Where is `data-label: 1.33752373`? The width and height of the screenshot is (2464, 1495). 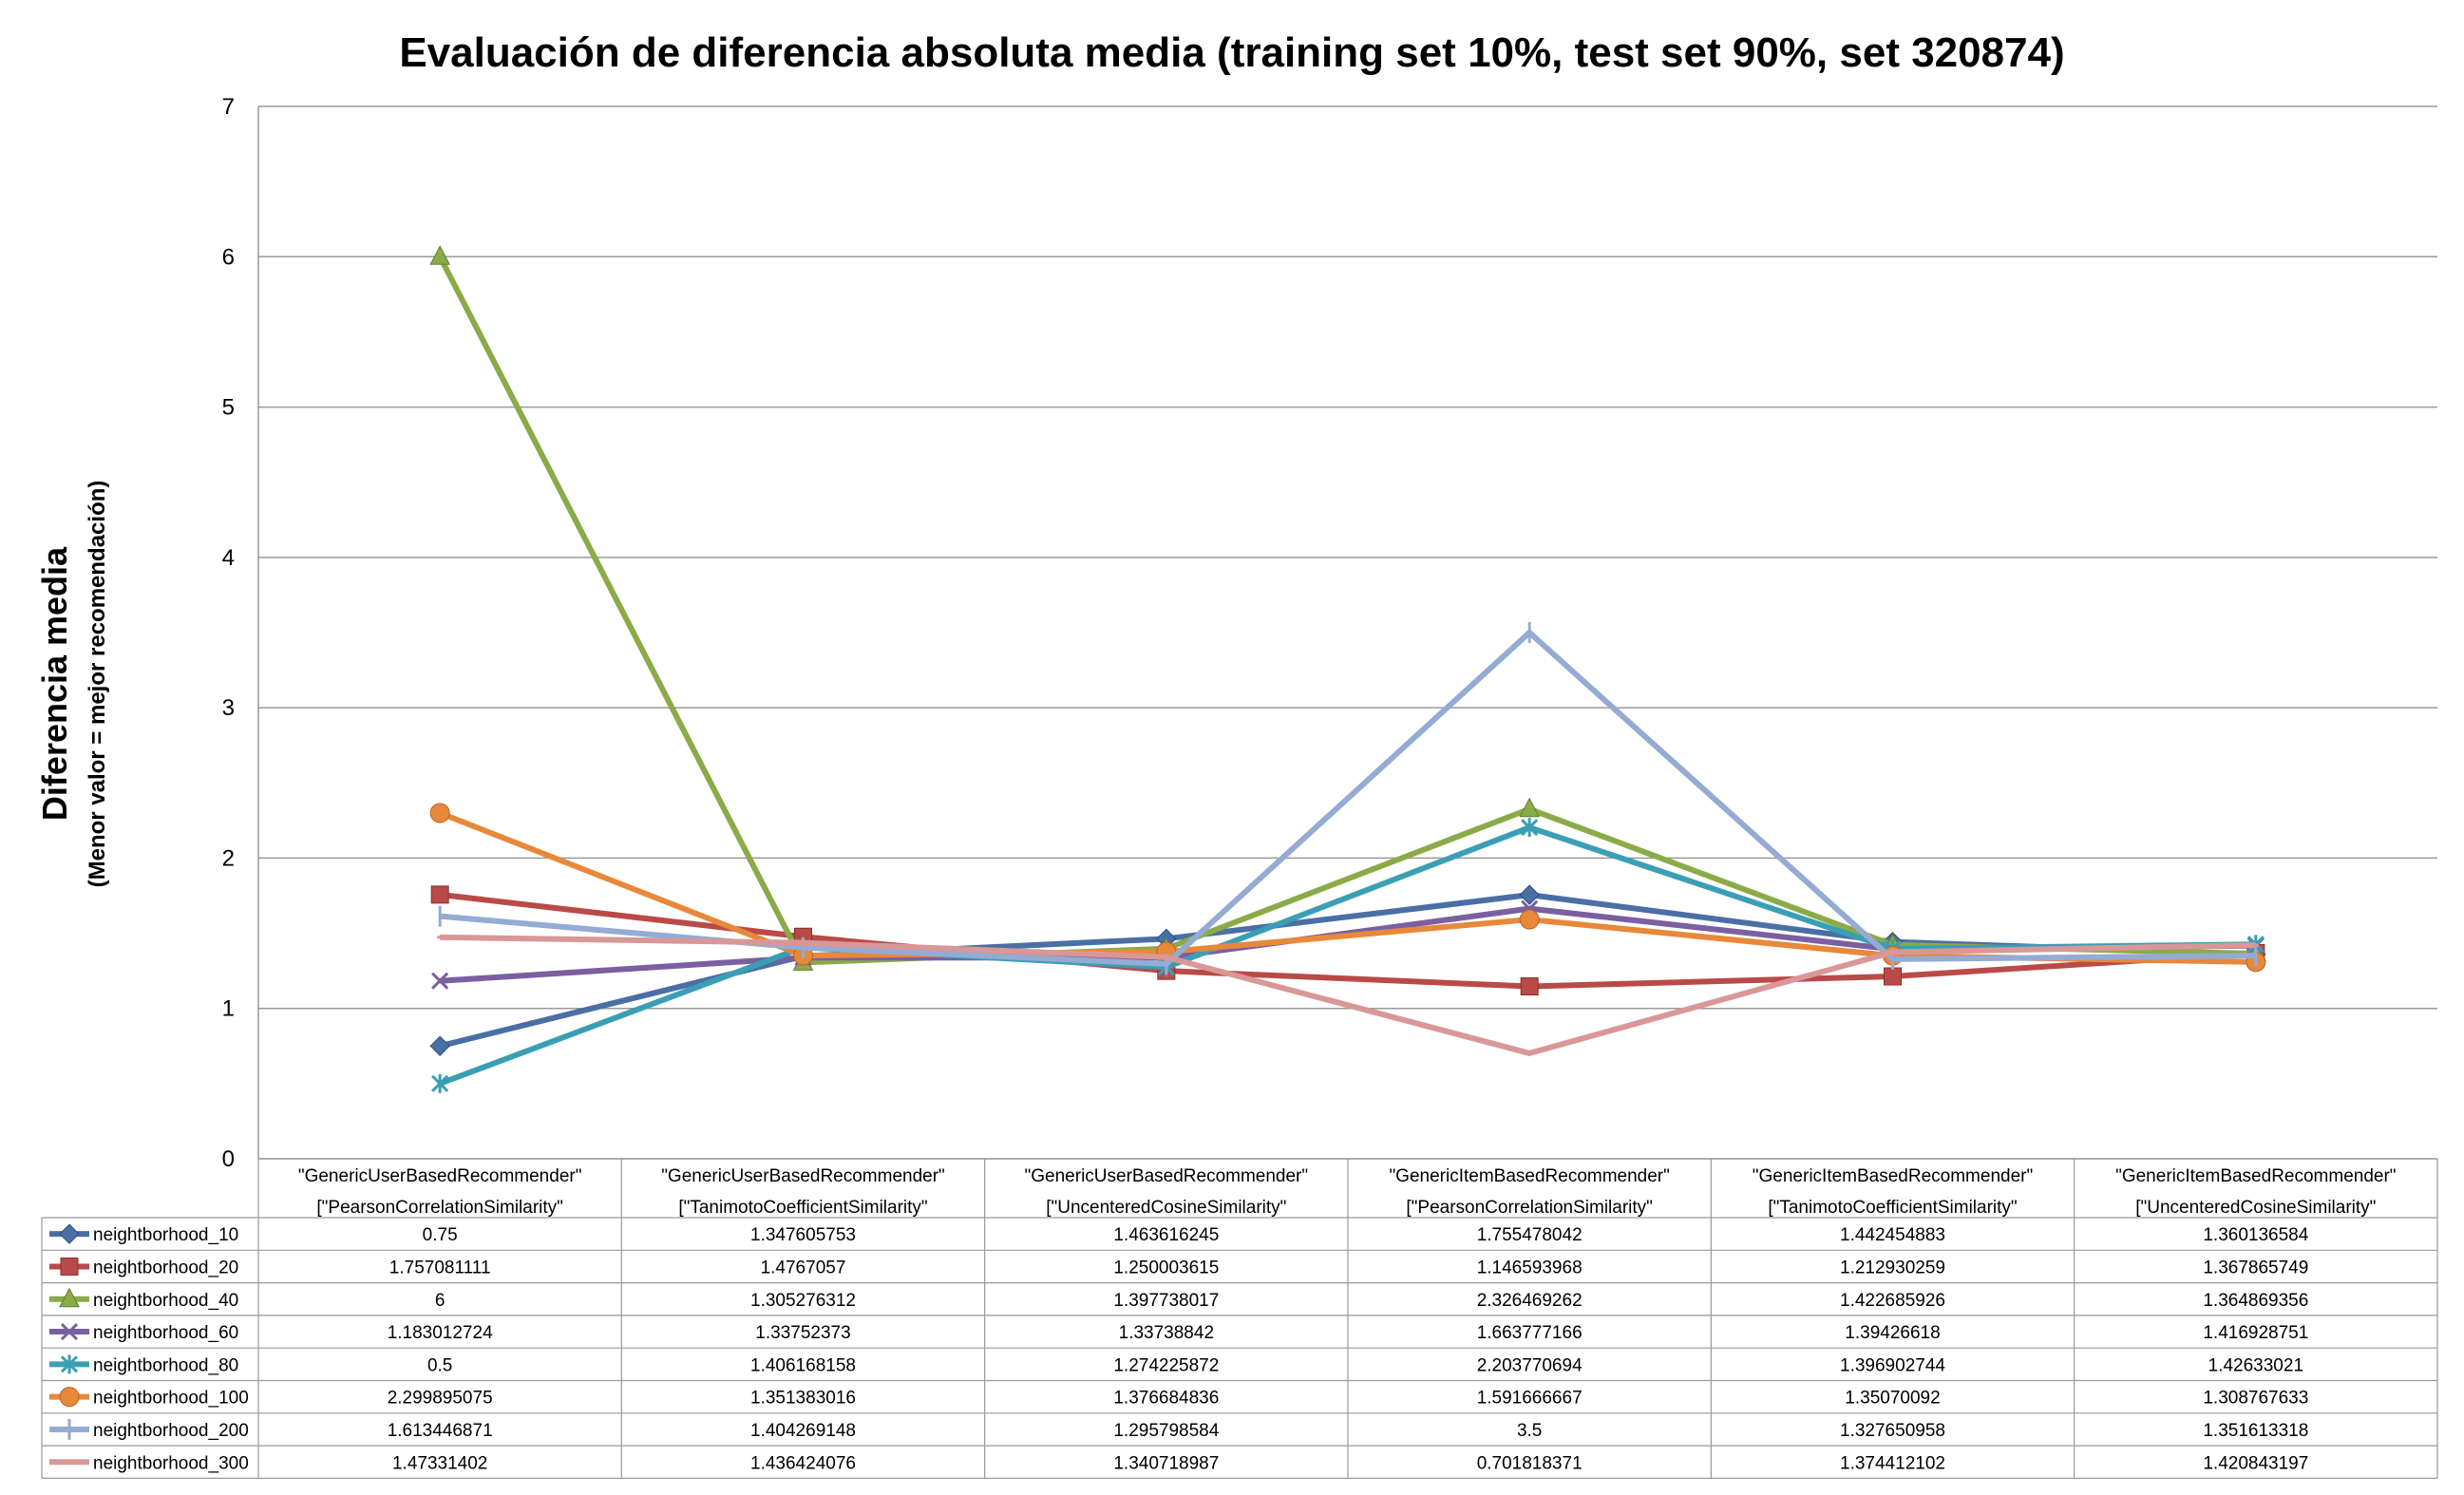
data-label: 1.33752373 is located at coordinates (802, 1333).